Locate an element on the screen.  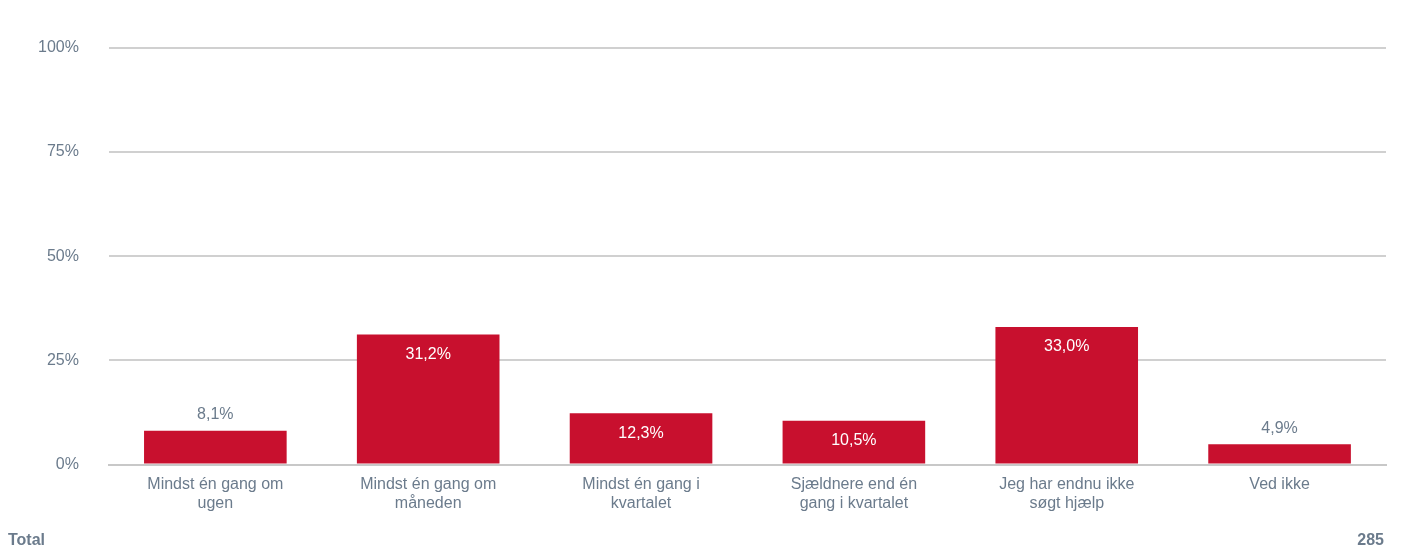
data-label: 33,0% is located at coordinates (1067, 346).